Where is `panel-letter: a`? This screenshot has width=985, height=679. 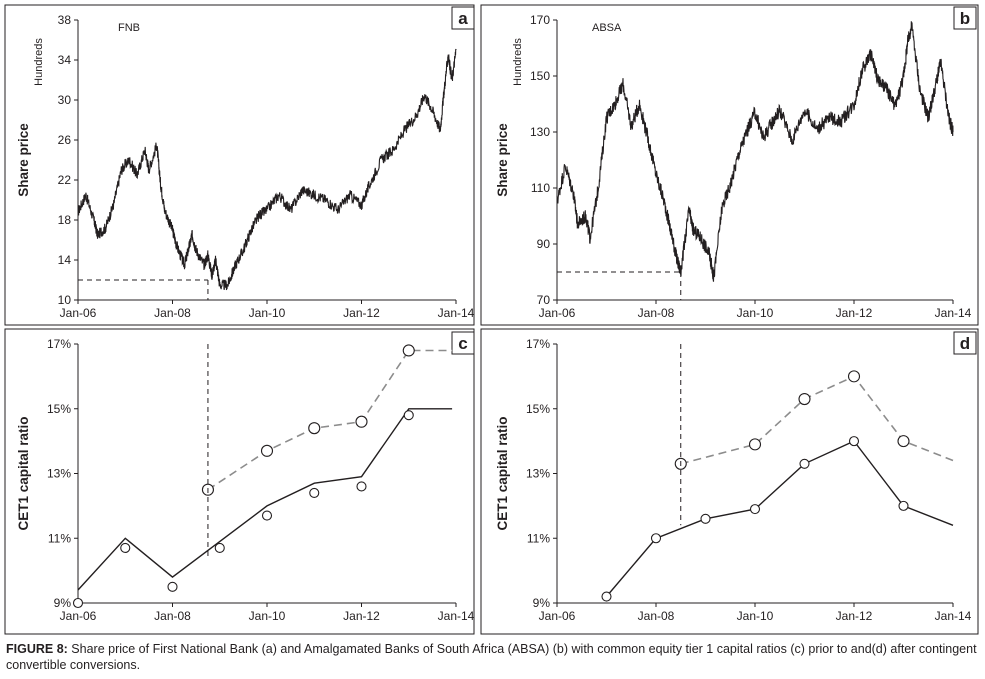
panel-letter: a is located at coordinates (463, 18).